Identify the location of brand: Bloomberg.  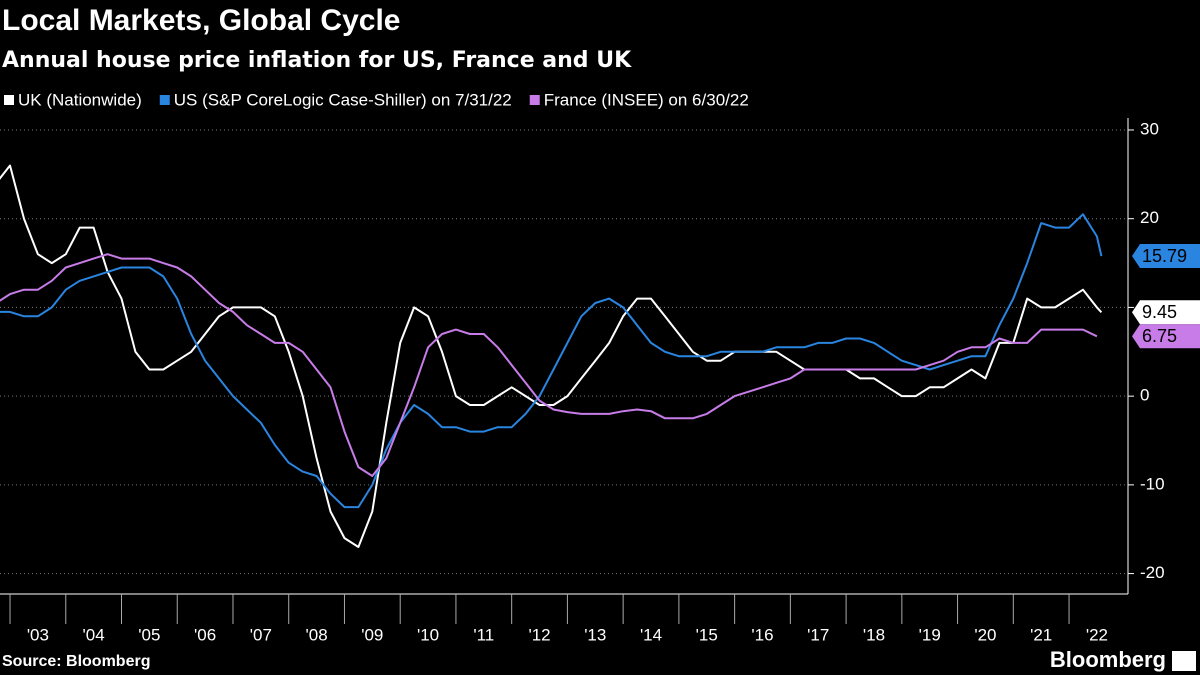
(1108, 659).